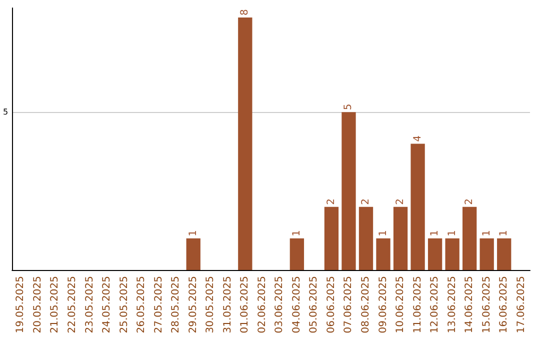 This screenshot has width=540, height=340. Describe the element at coordinates (158, 305) in the screenshot. I see `x-tick-label: 27.05.2025` at that location.